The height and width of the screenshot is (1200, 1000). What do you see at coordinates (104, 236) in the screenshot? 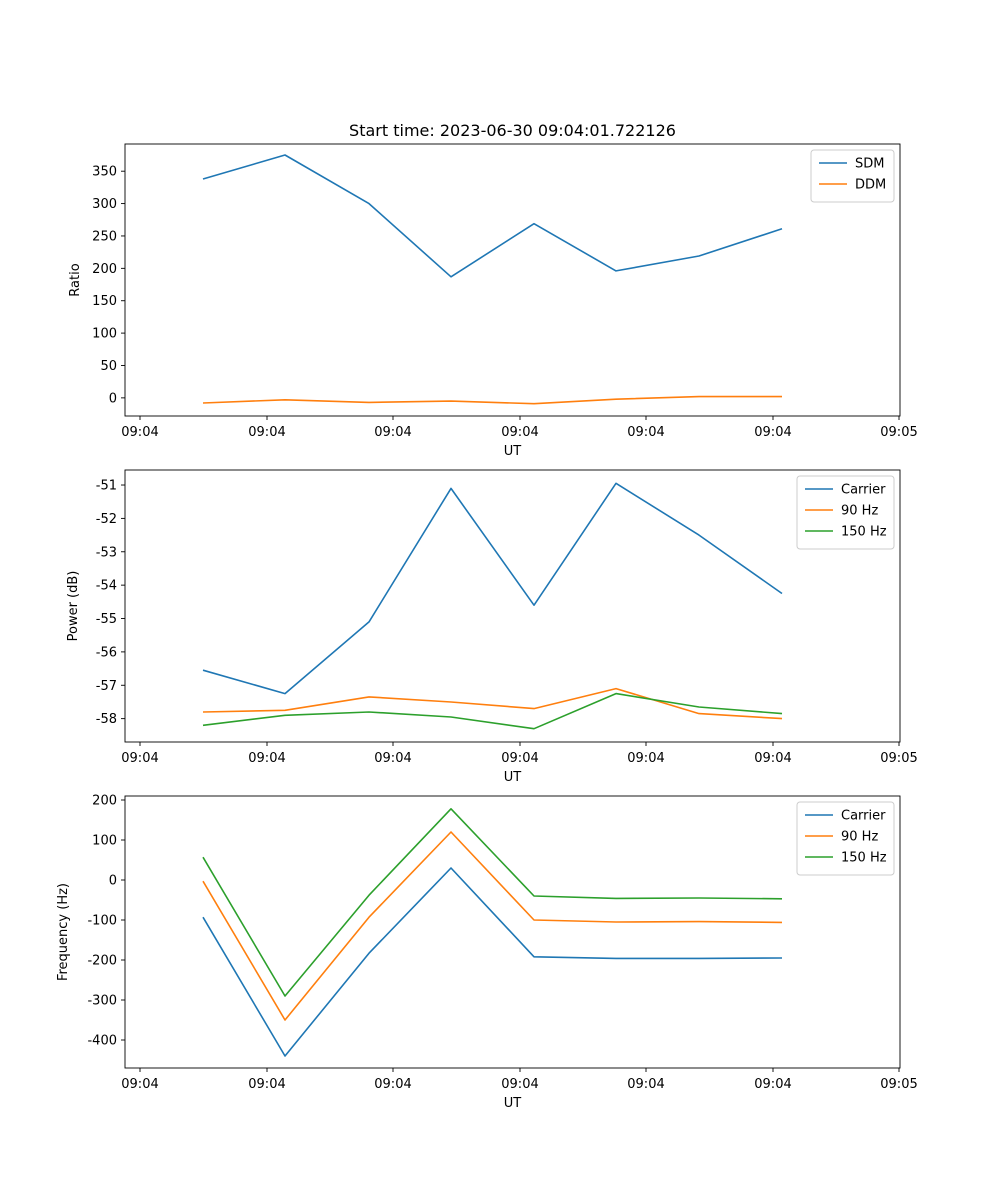
I see `y-tick-label: 250` at bounding box center [104, 236].